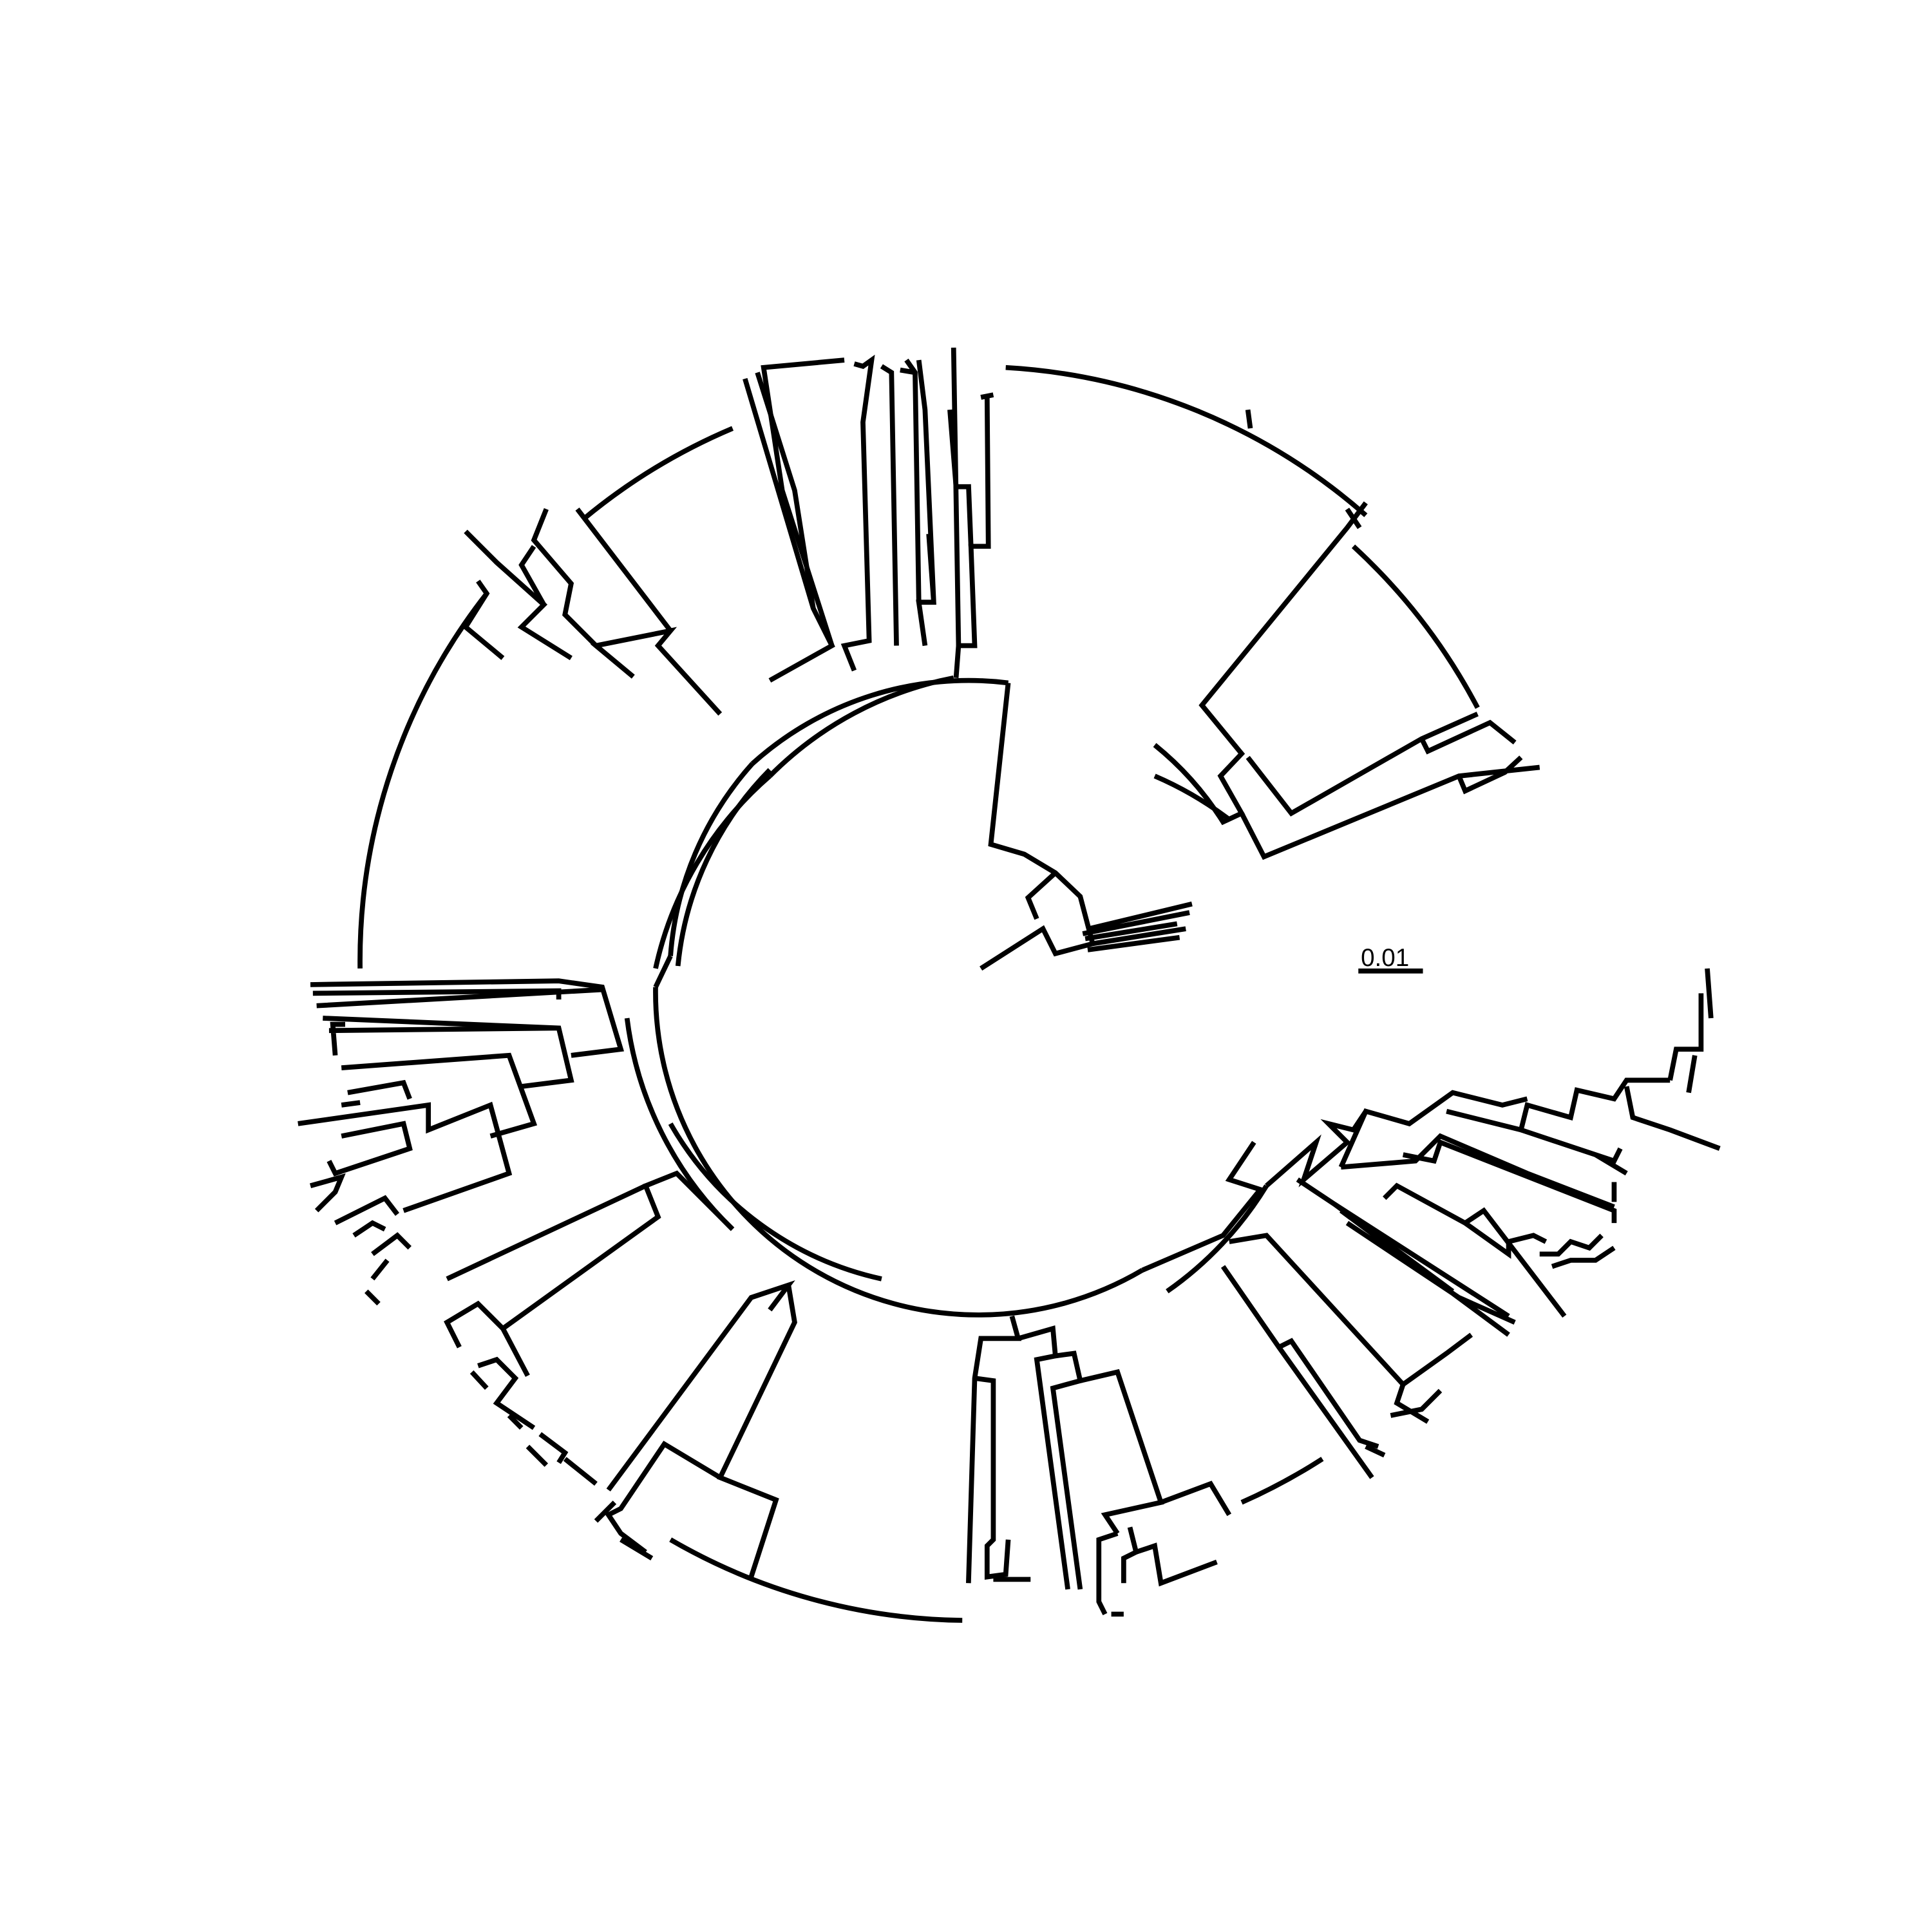 This screenshot has width=1932, height=1932. I want to click on clade-right, so click(1493, 1153).